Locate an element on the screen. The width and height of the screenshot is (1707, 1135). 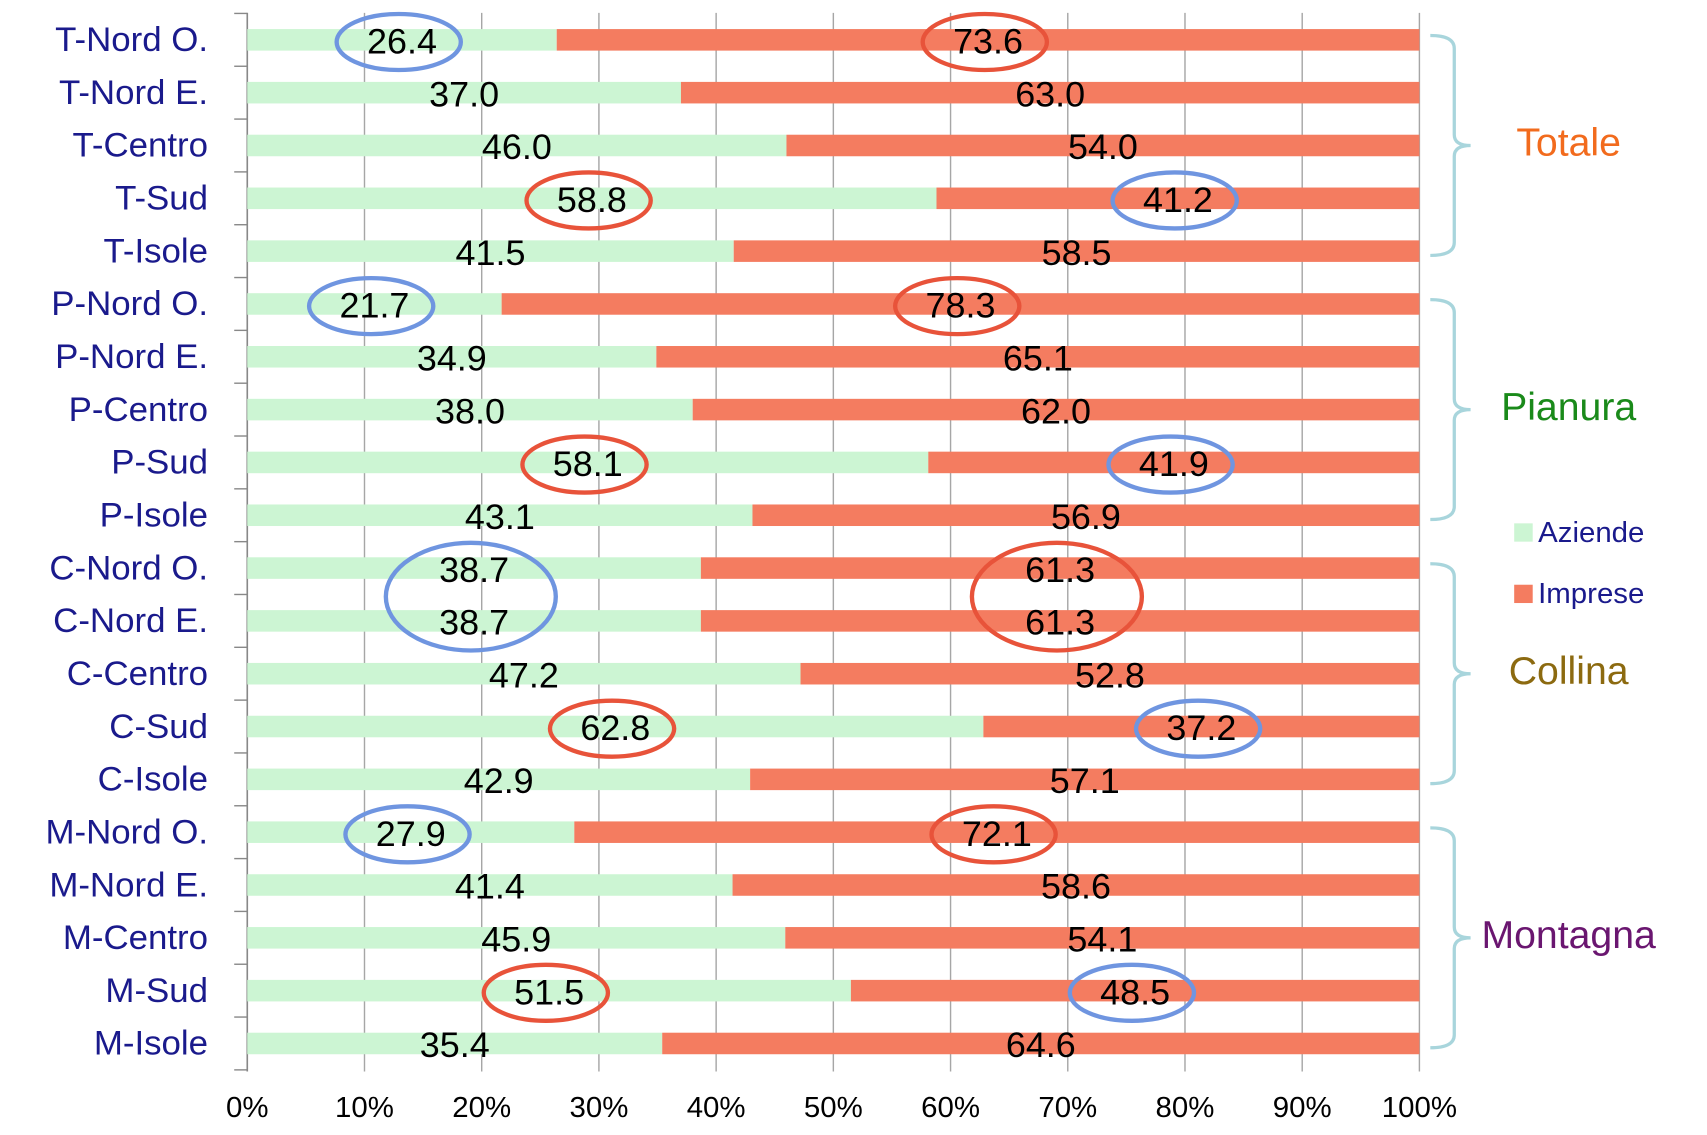
x-tick-label: 60% is located at coordinates (950, 1108).